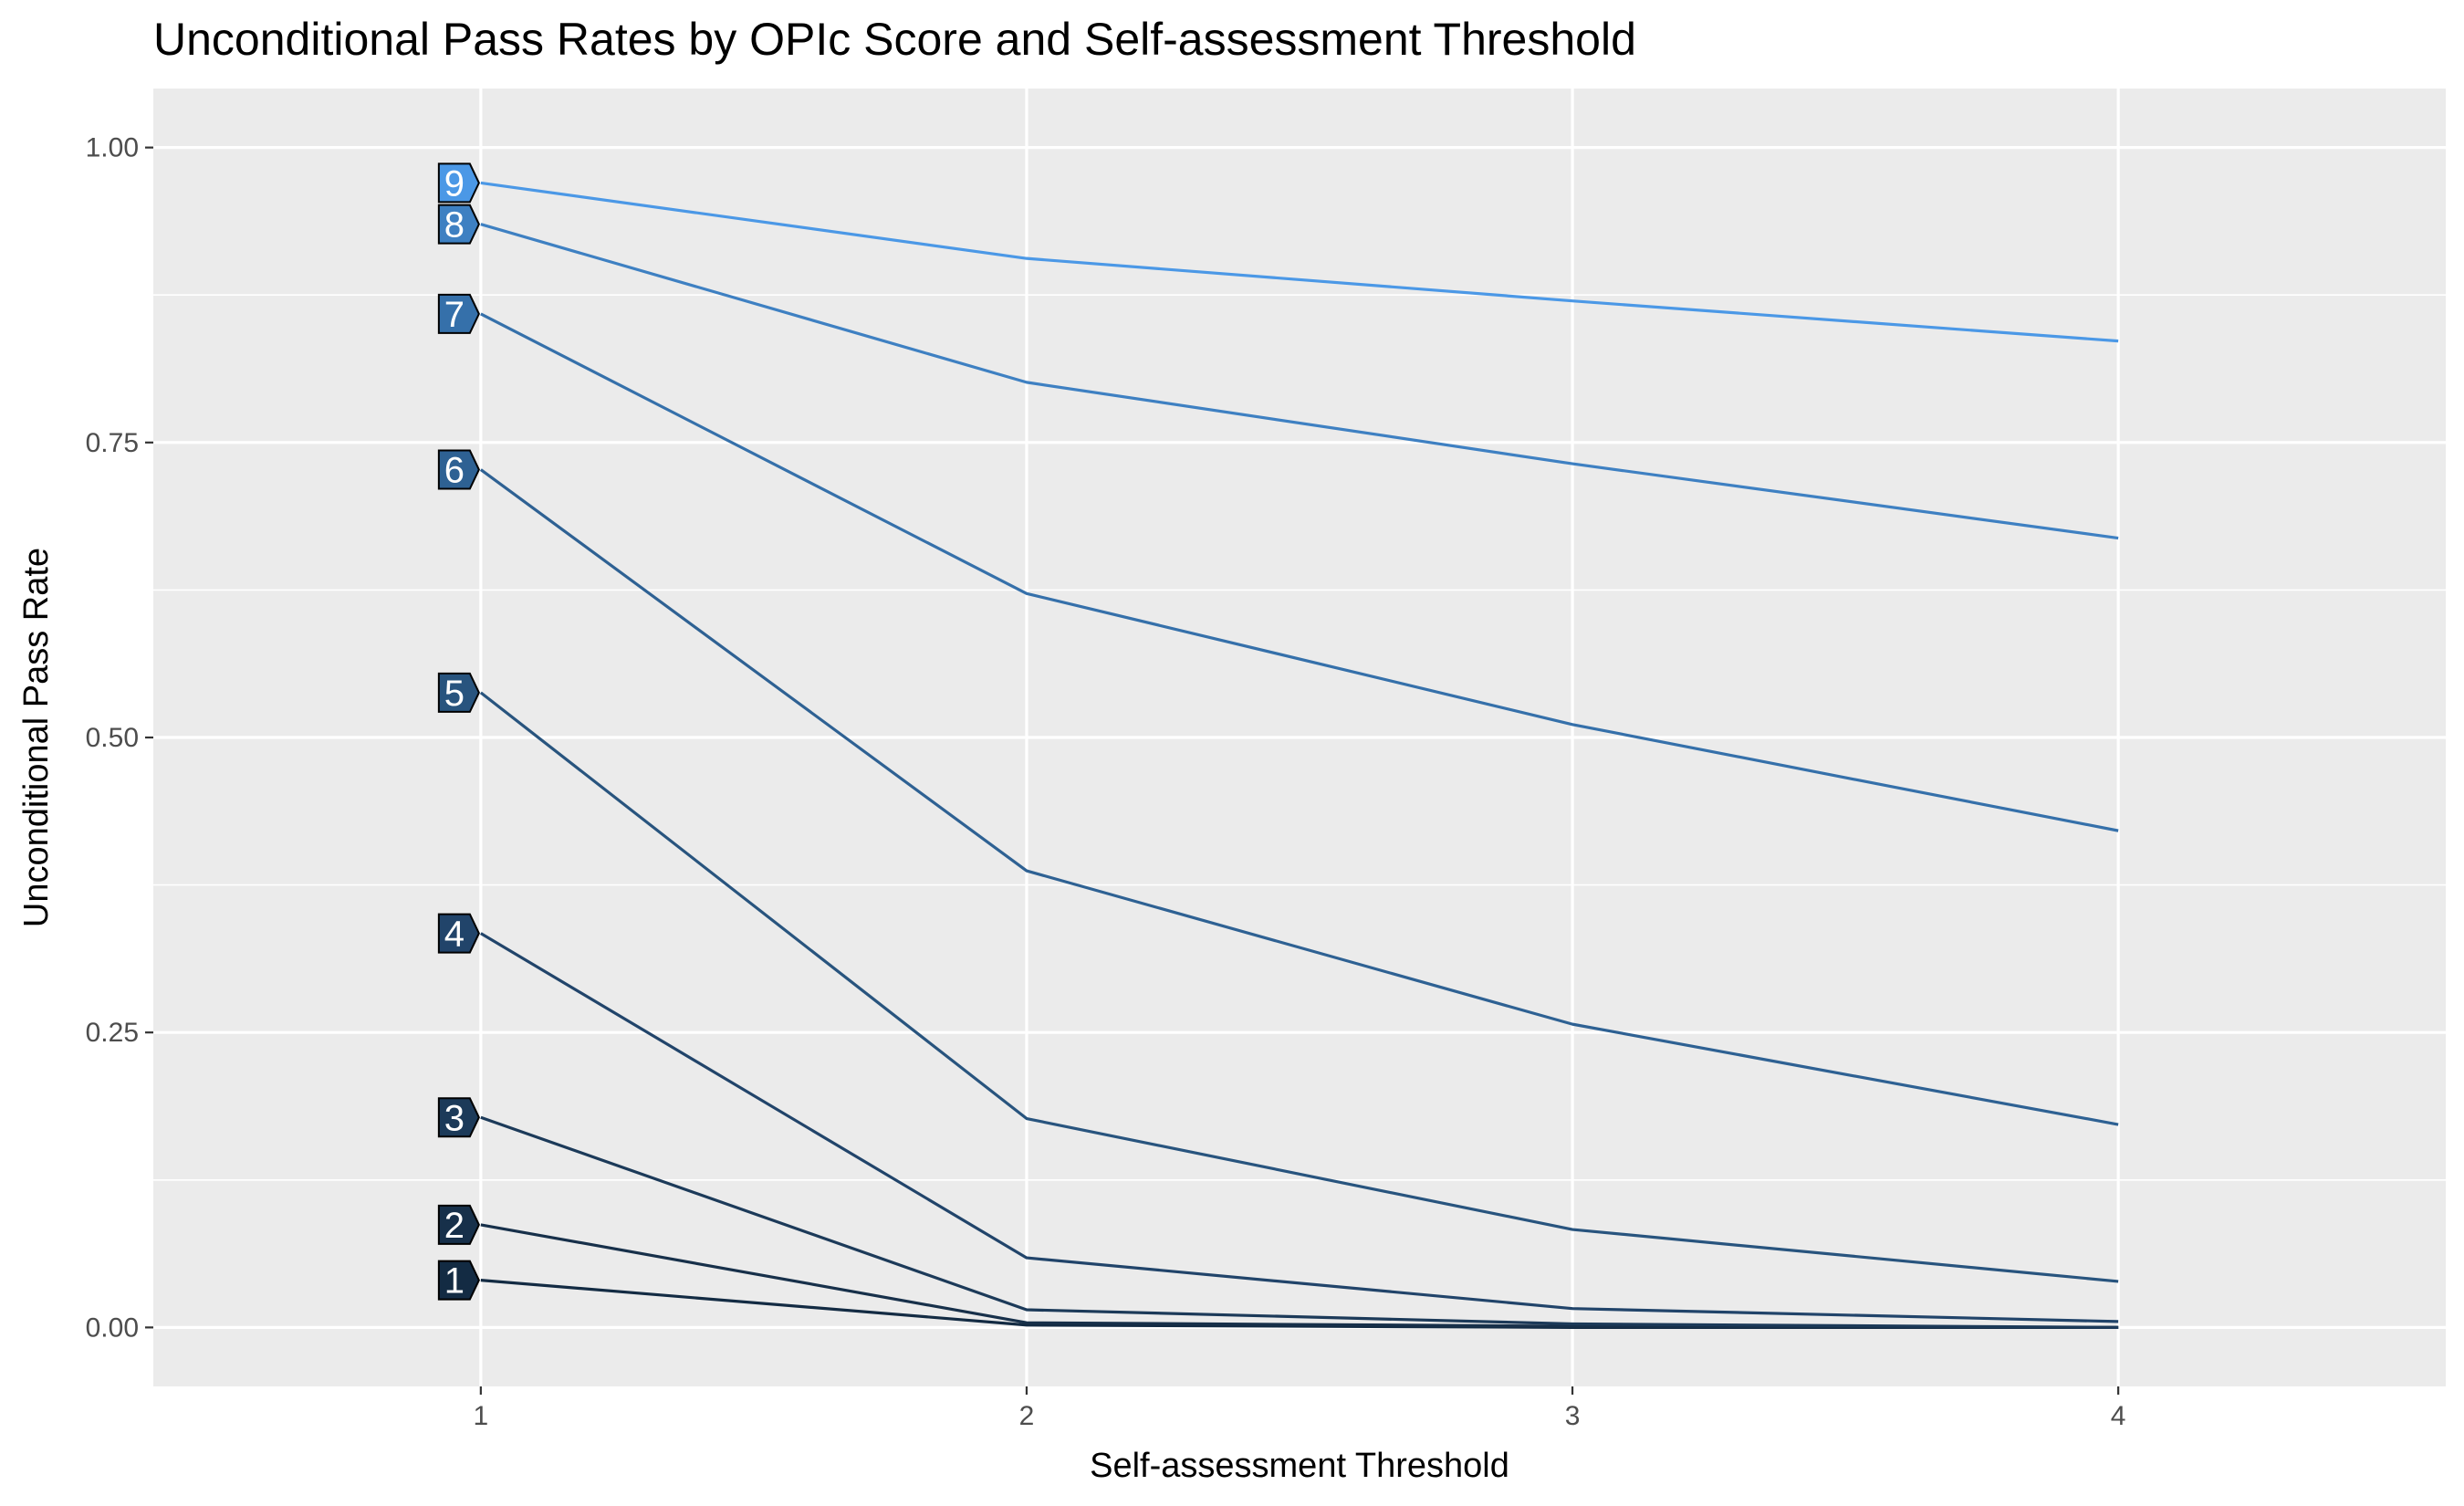 This screenshot has height=1506, width=2464. I want to click on series-label-2: 2, so click(458, 1225).